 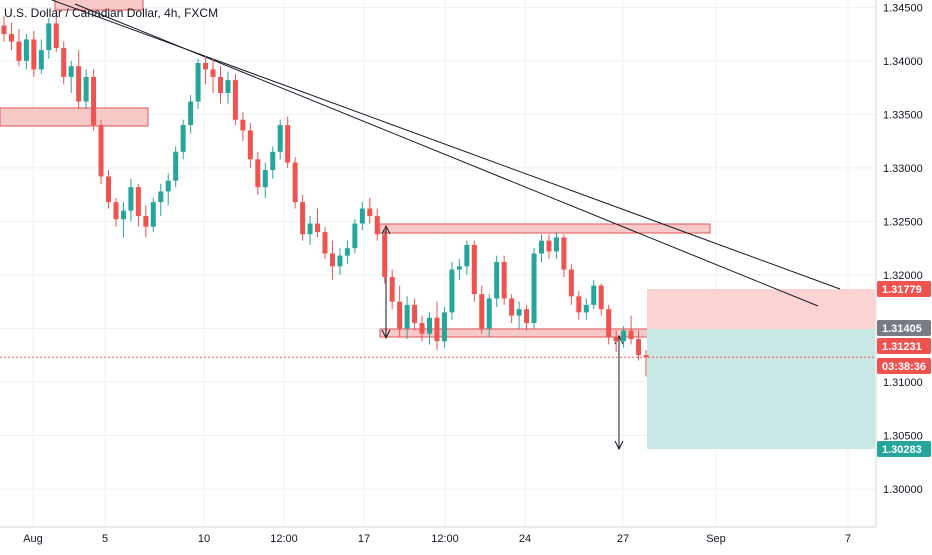 I want to click on range-top-zone, so click(x=543, y=228).